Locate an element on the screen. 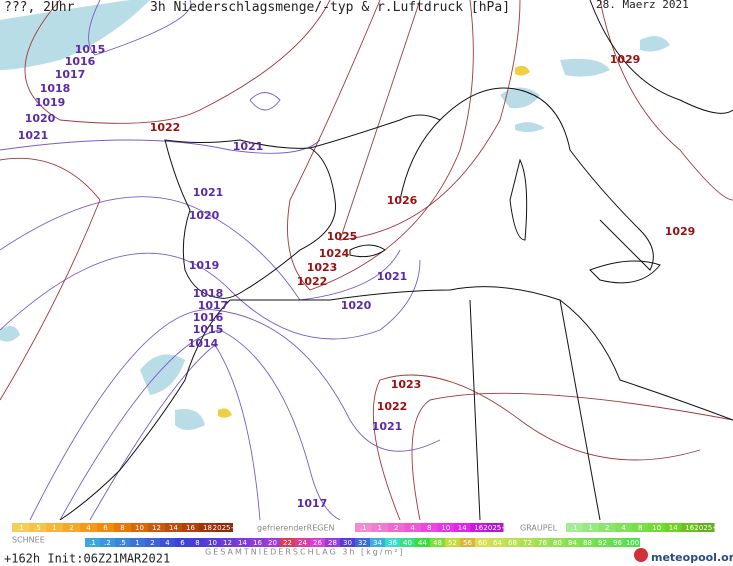 This screenshot has height=566, width=733. snow-label: SCHNEE is located at coordinates (28, 540).